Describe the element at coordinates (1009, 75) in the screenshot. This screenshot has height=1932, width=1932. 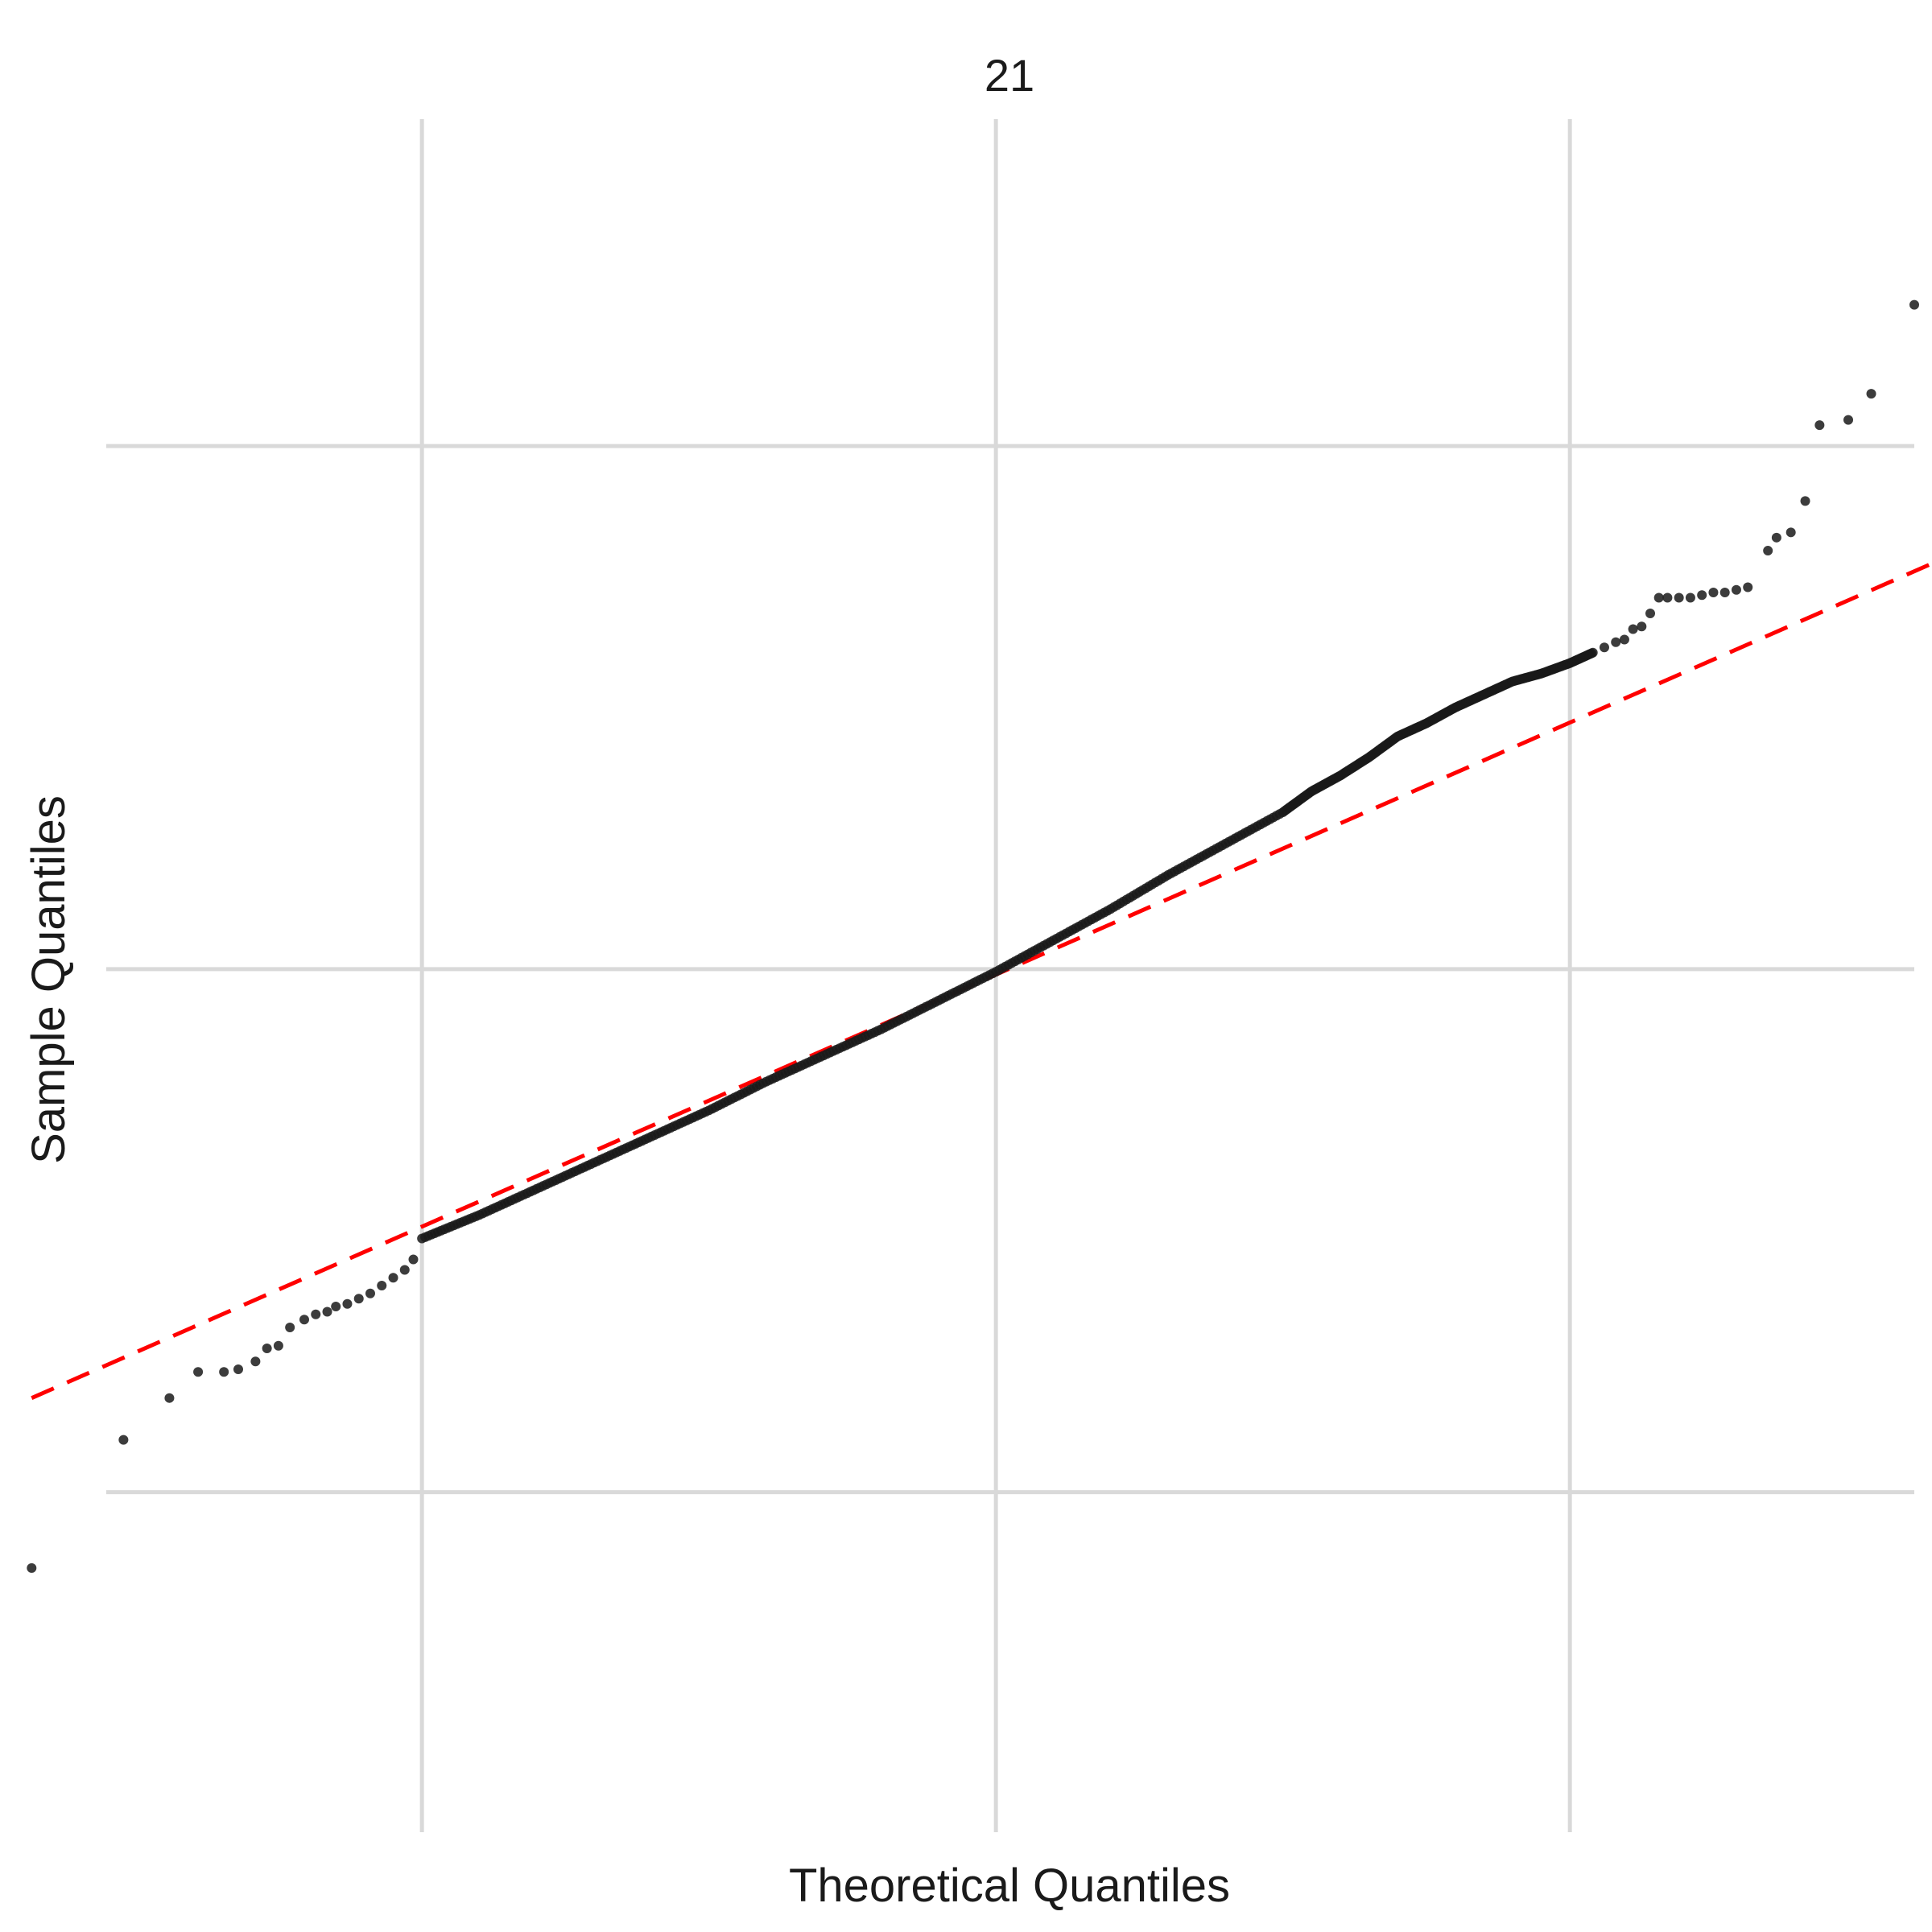
I see `chart-title: 21` at that location.